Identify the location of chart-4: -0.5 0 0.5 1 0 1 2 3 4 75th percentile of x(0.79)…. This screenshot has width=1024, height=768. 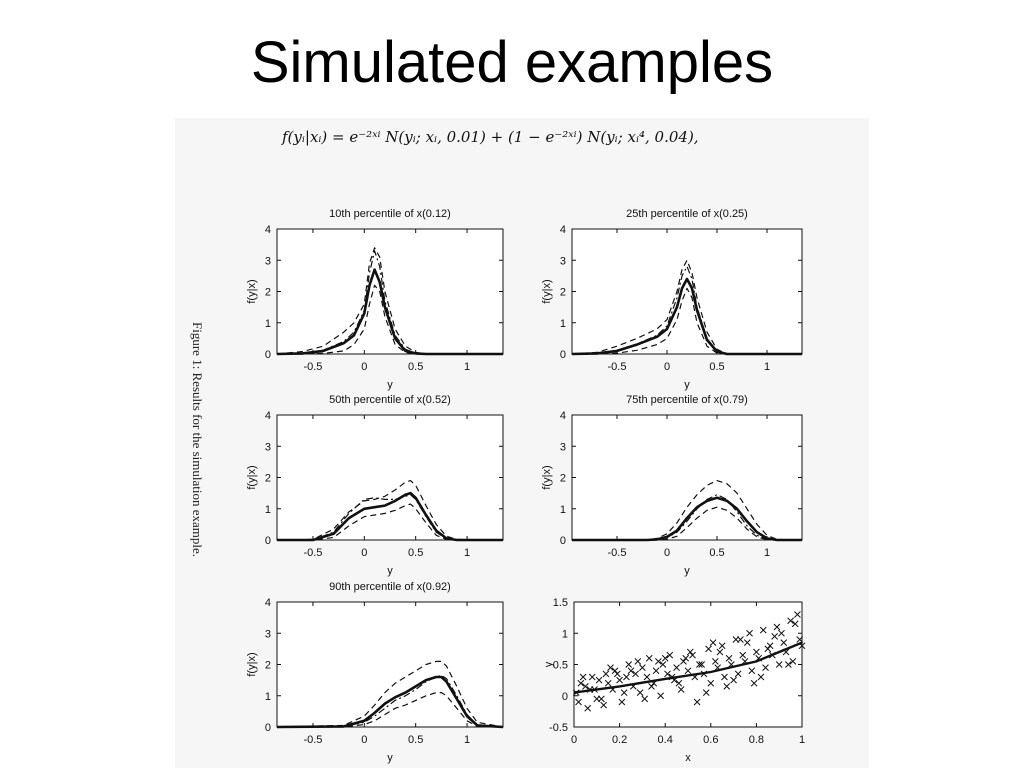
(672, 485).